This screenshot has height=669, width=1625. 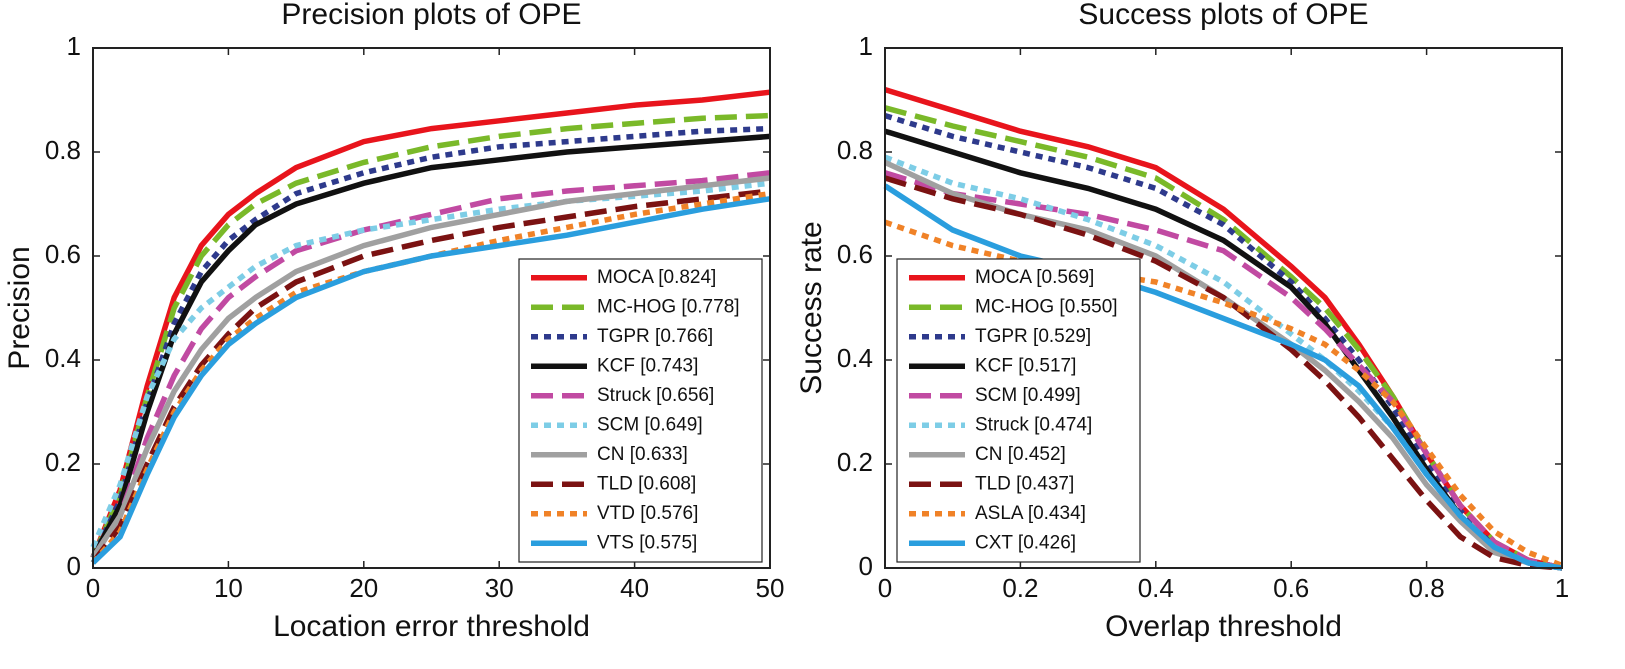 What do you see at coordinates (19, 307) in the screenshot?
I see `y-axis-label: Precision` at bounding box center [19, 307].